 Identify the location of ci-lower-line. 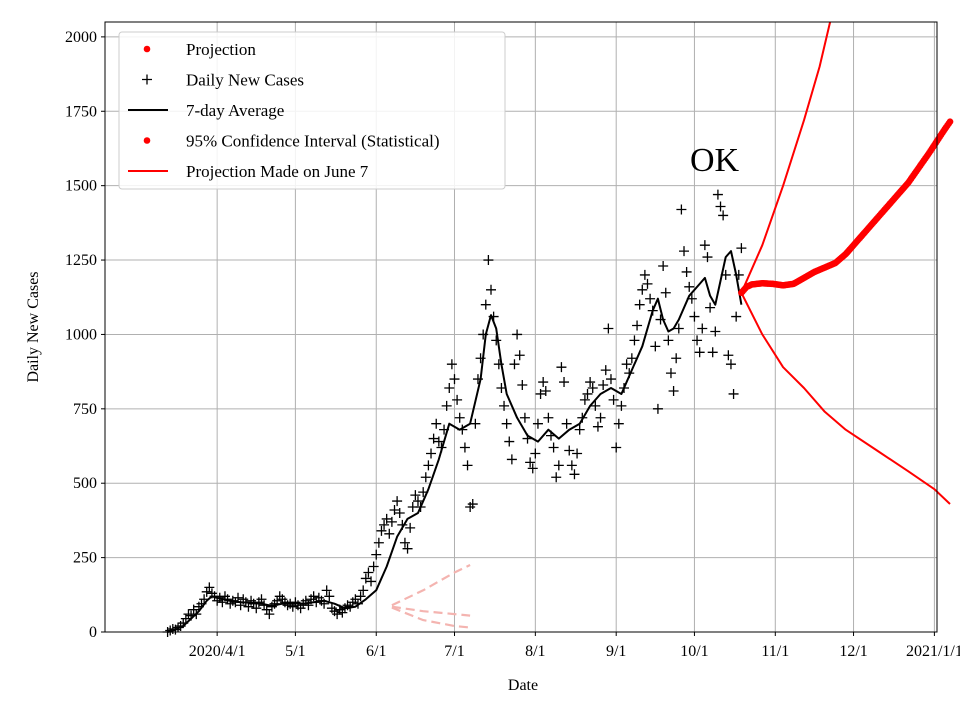
(845, 398).